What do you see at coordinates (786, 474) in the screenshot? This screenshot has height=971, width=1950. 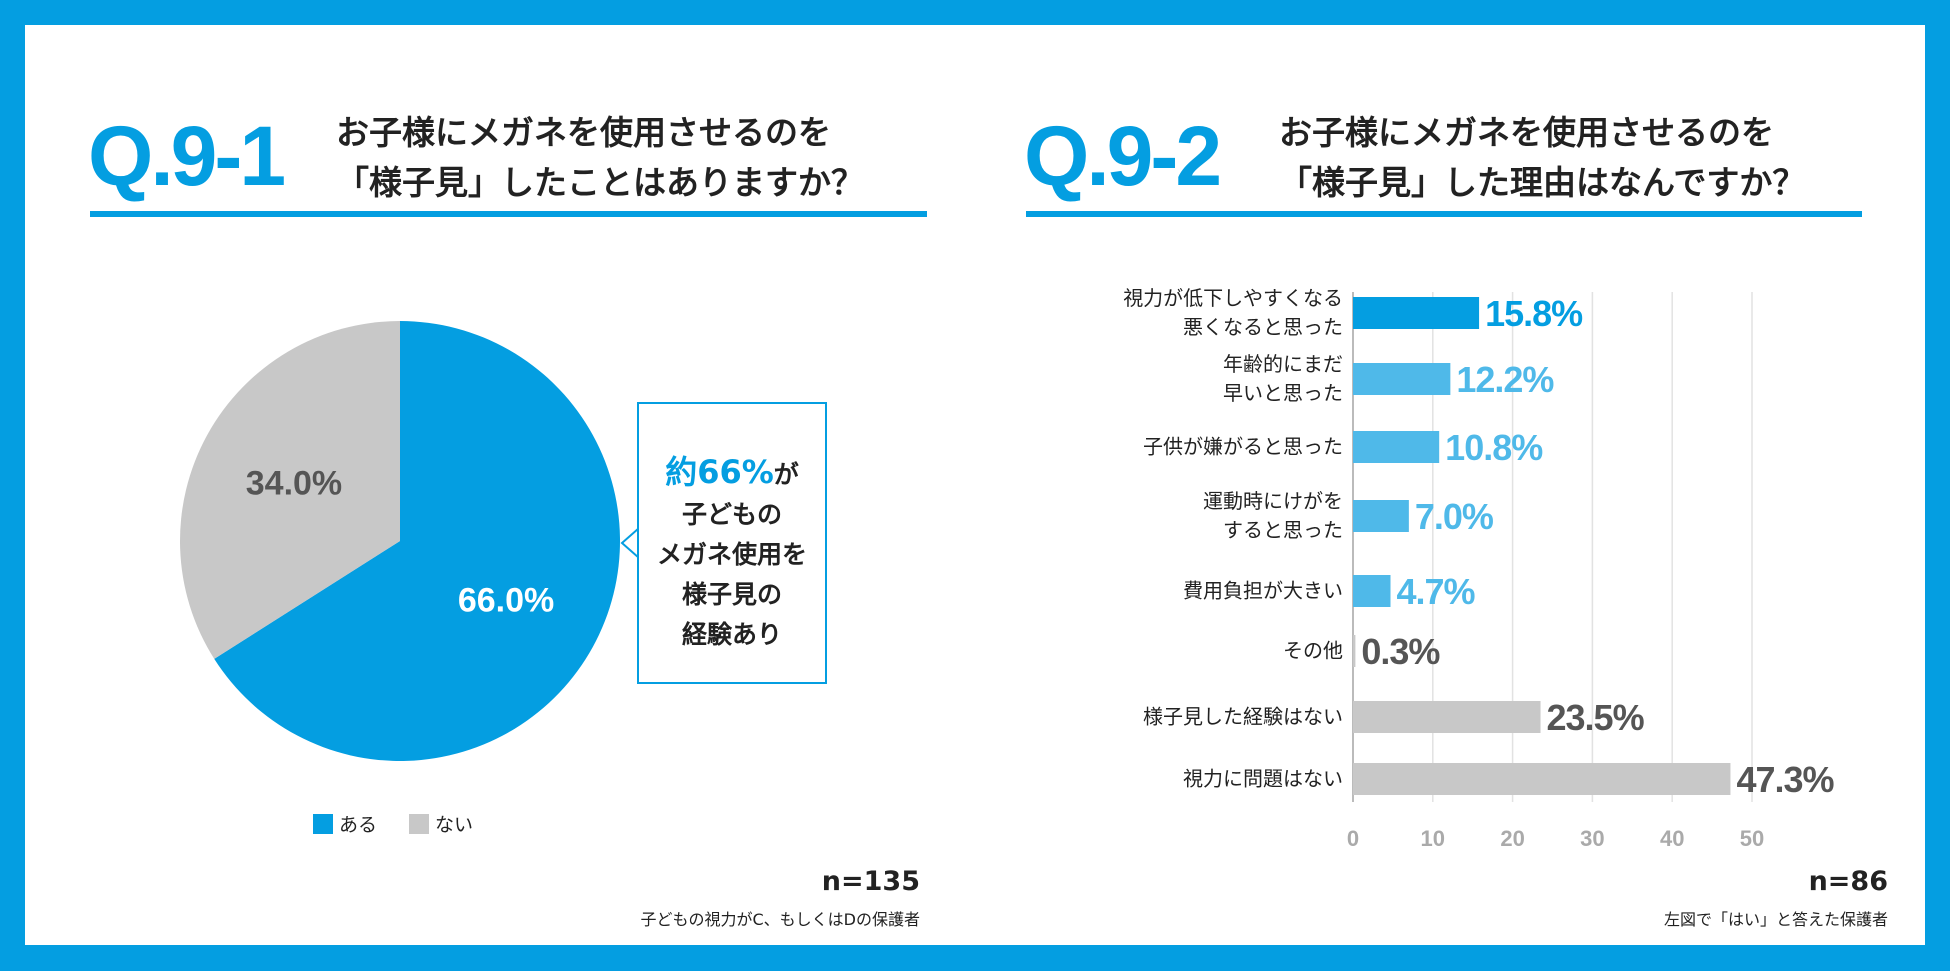 I see `callout-suffix: が` at bounding box center [786, 474].